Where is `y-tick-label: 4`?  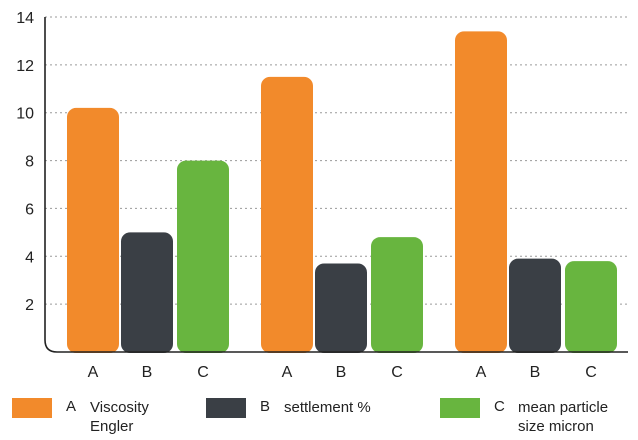 y-tick-label: 4 is located at coordinates (29, 257).